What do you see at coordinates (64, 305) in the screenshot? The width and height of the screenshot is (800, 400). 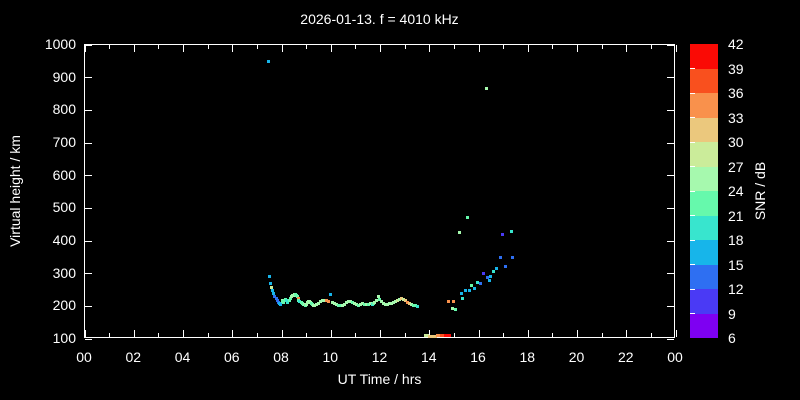 I see `y-tick-label: 200` at bounding box center [64, 305].